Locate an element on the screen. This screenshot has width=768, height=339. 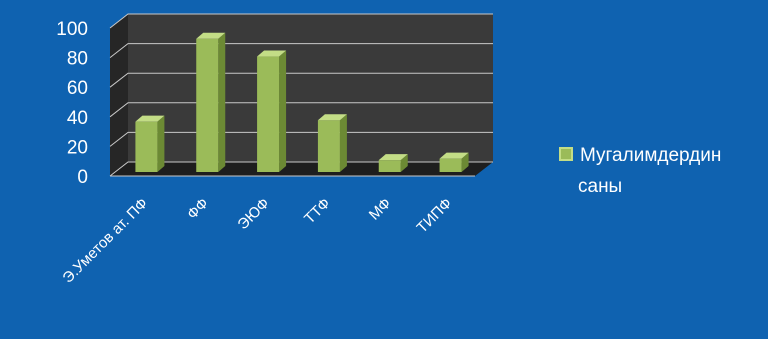
legend-label-line-2: саны is located at coordinates (600, 186).